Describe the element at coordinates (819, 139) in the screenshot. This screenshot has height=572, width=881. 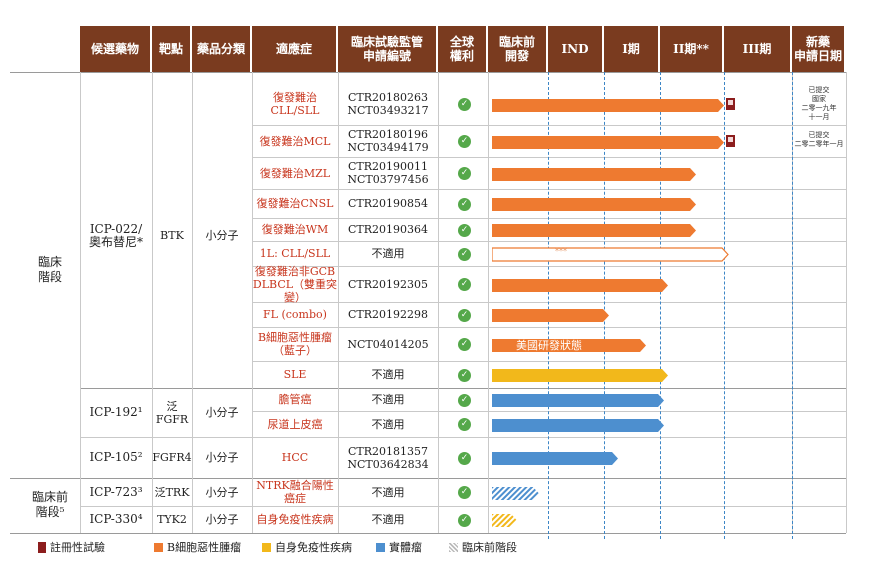
I see `nda-date: 已提交 二零二零年一月` at that location.